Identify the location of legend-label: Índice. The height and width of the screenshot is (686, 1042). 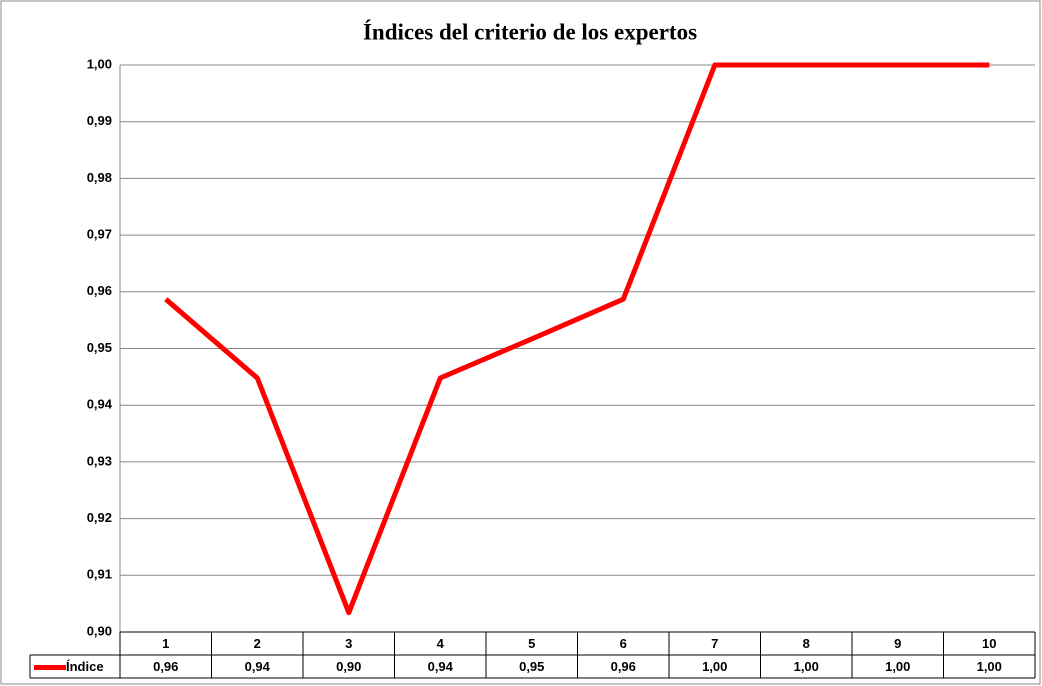
(85, 666).